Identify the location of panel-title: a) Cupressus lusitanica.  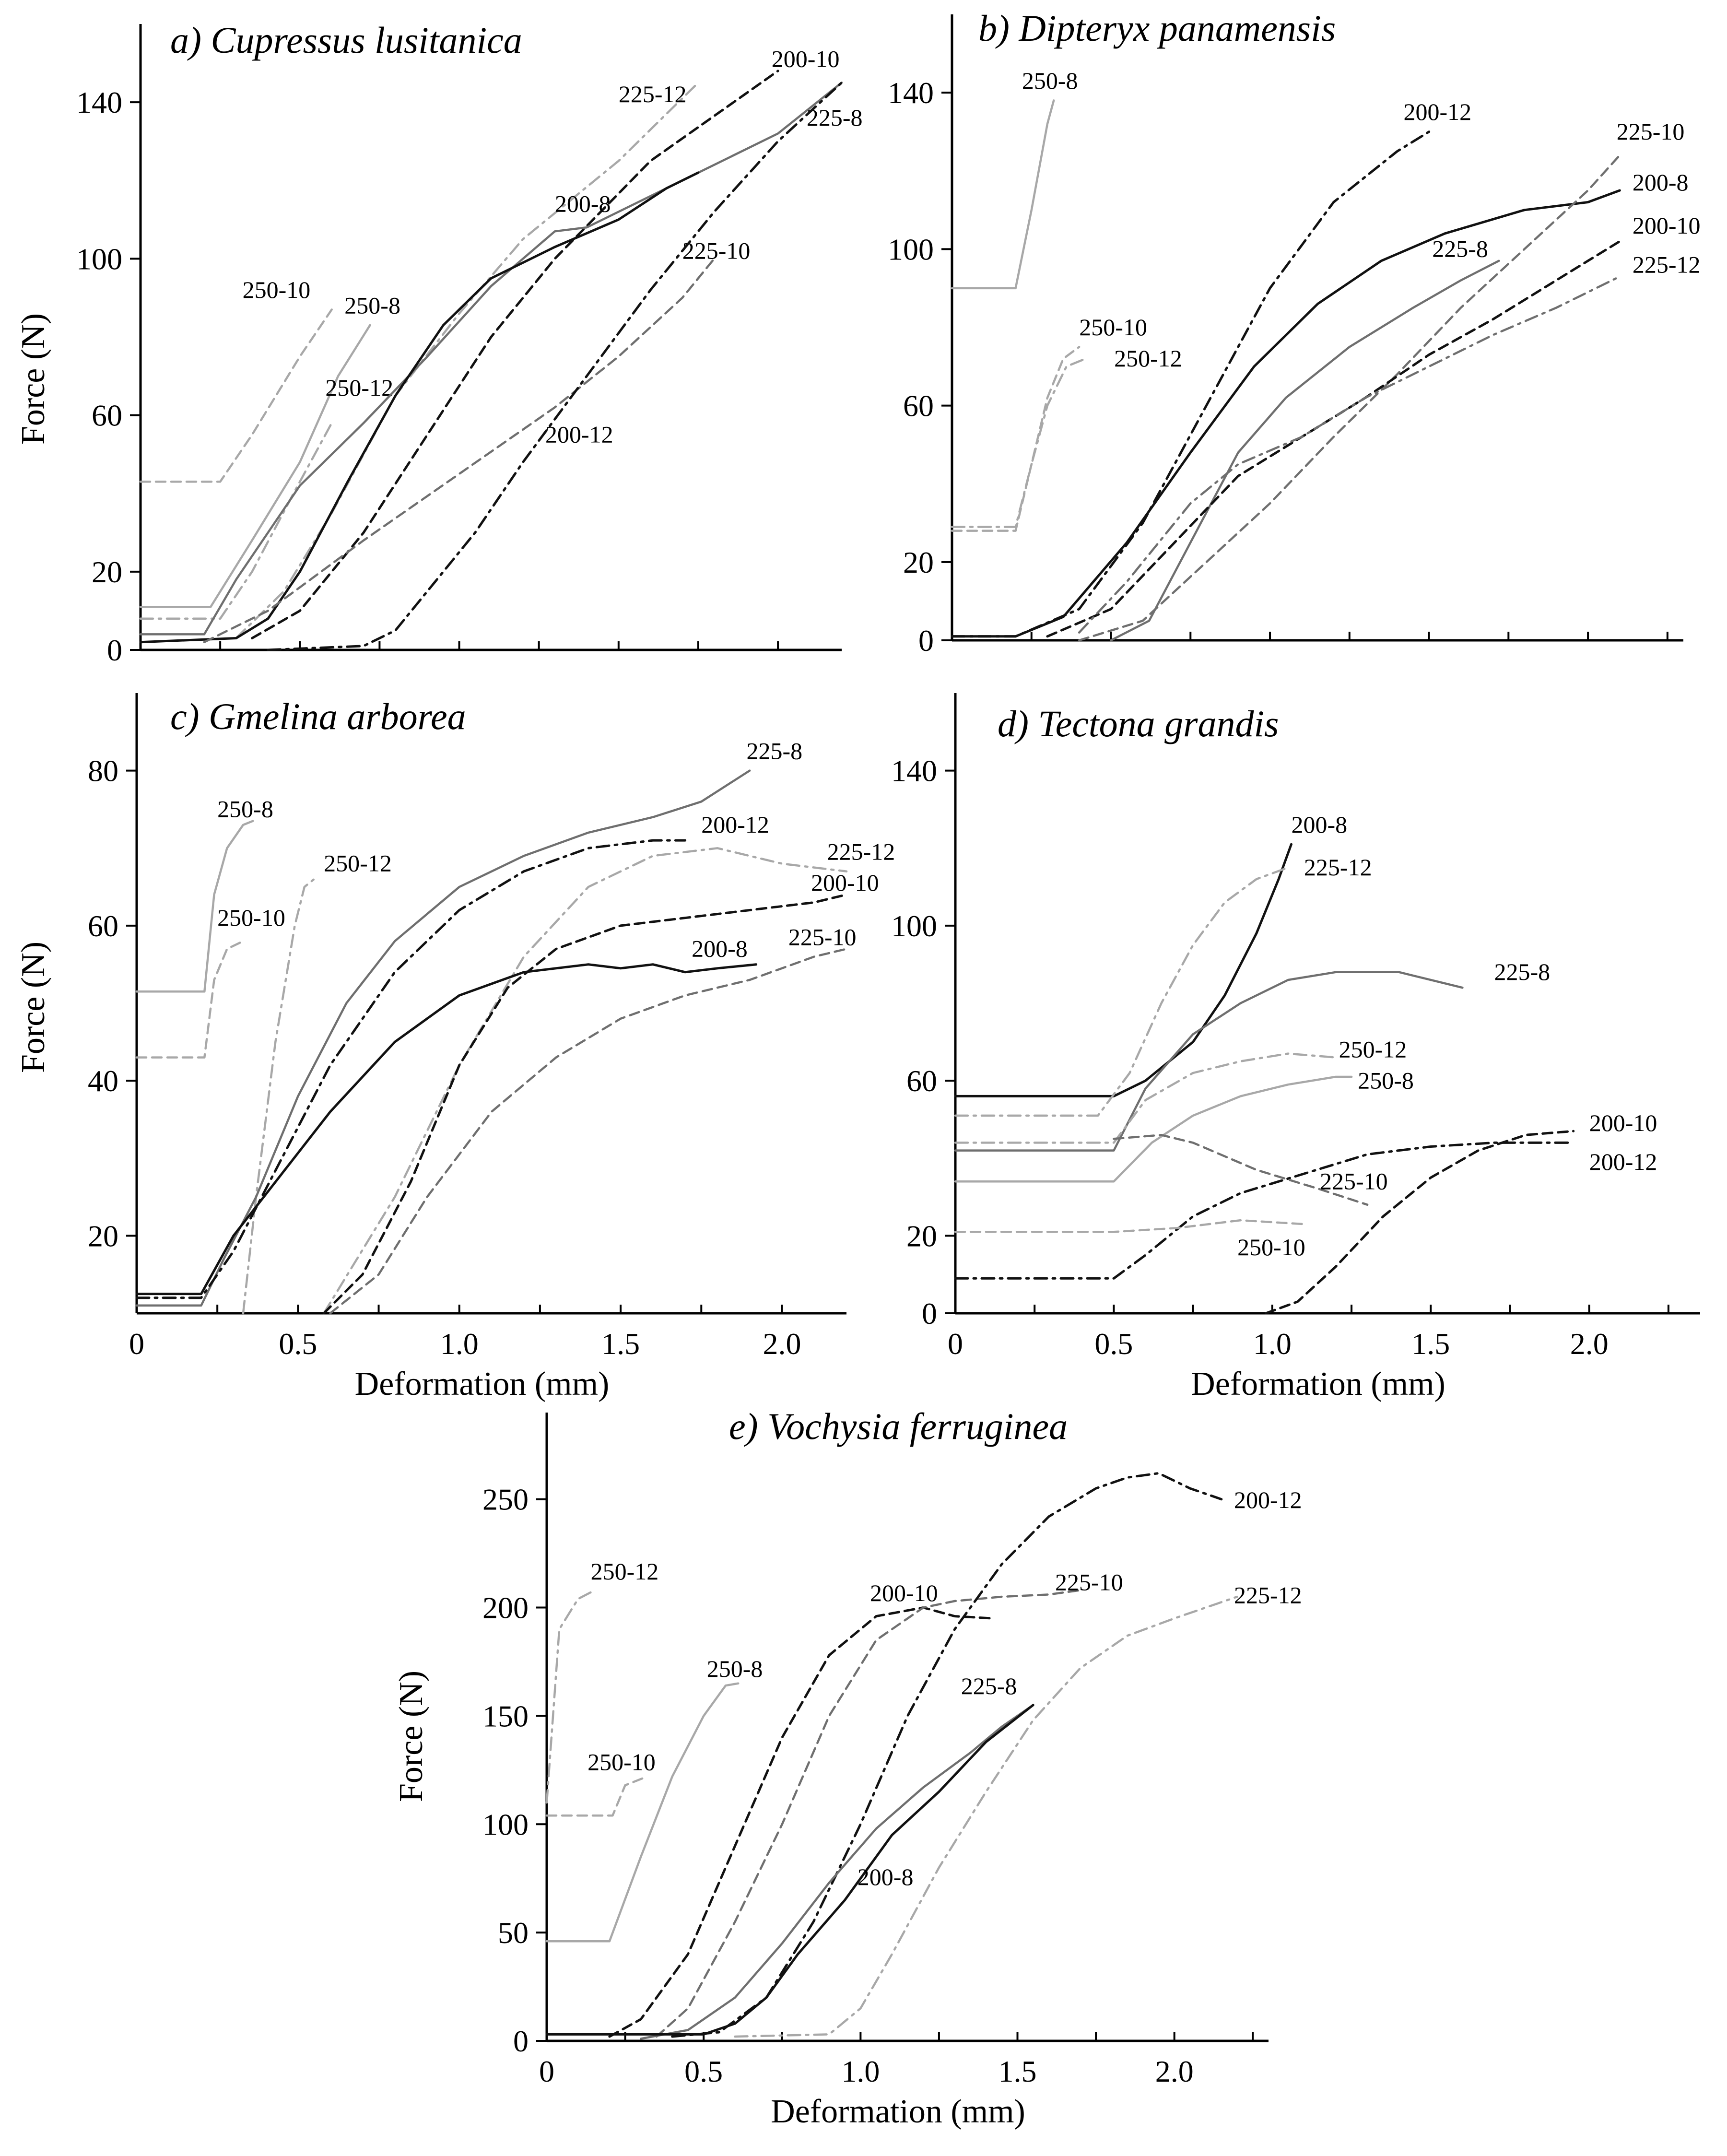
(346, 40).